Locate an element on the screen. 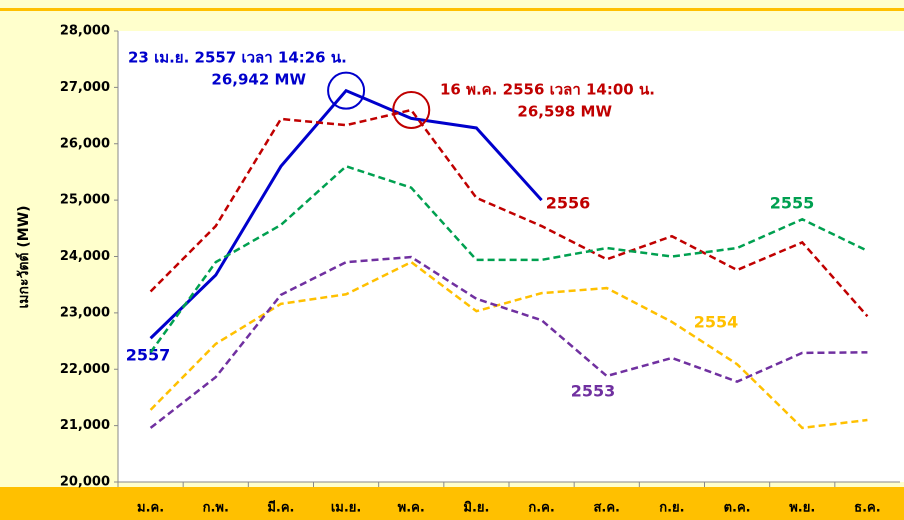 The image size is (904, 520). x-tick-label: ส.ค. is located at coordinates (606, 508).